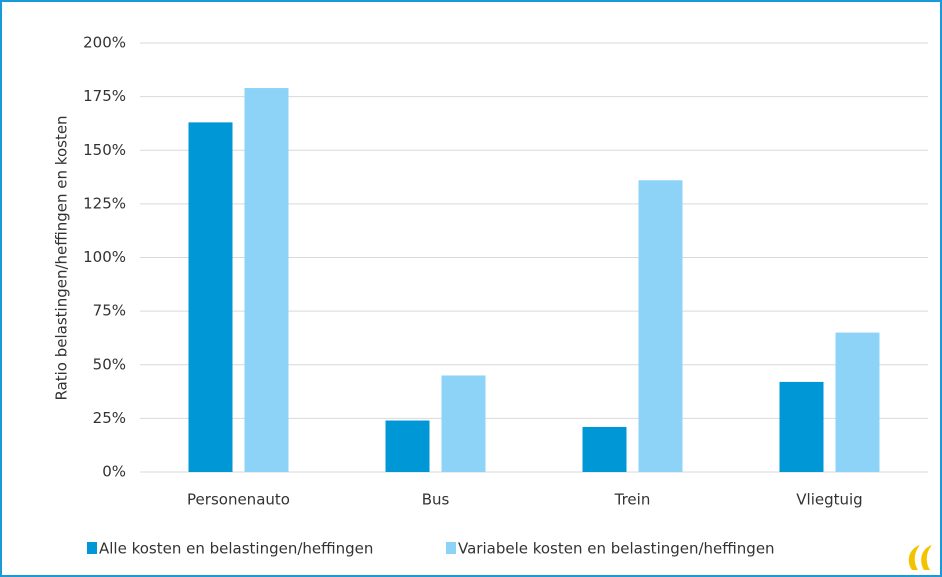 Image resolution: width=942 pixels, height=577 pixels. I want to click on y-axis-label: Ratio belastingen/heffingen en kosten, so click(62, 257).